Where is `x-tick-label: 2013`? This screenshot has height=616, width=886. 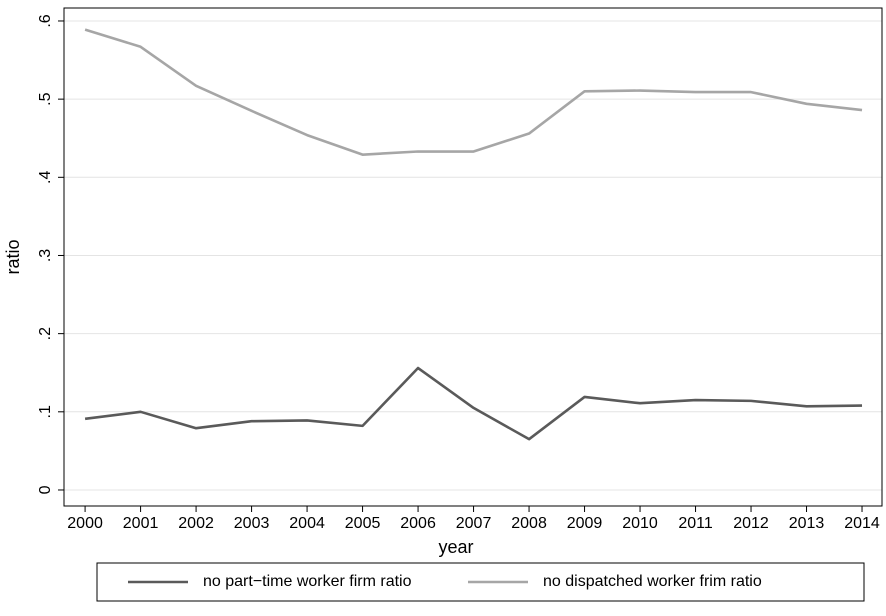 x-tick-label: 2013 is located at coordinates (807, 523).